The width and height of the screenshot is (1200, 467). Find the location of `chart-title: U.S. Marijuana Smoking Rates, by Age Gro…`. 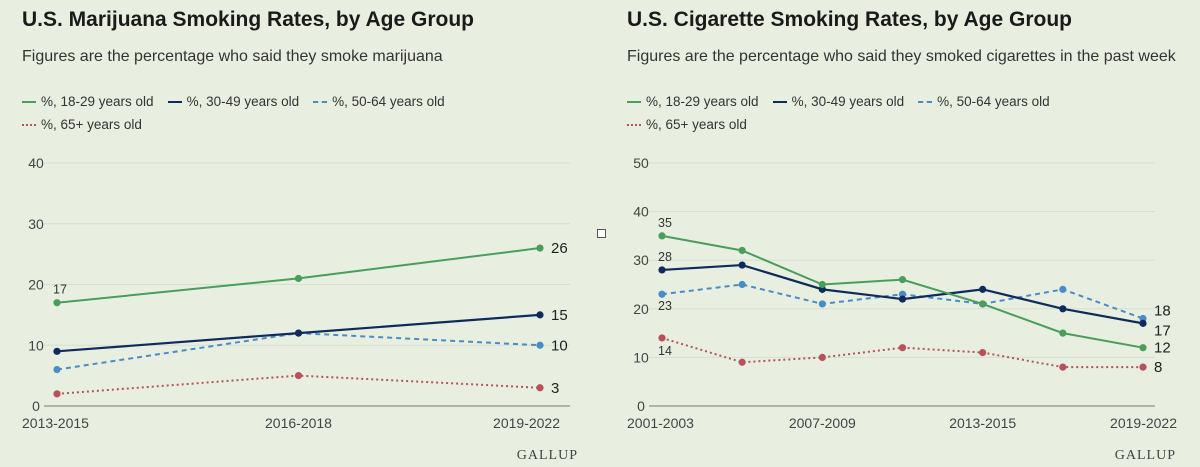

chart-title: U.S. Marijuana Smoking Rates, by Age Gro… is located at coordinates (248, 19).